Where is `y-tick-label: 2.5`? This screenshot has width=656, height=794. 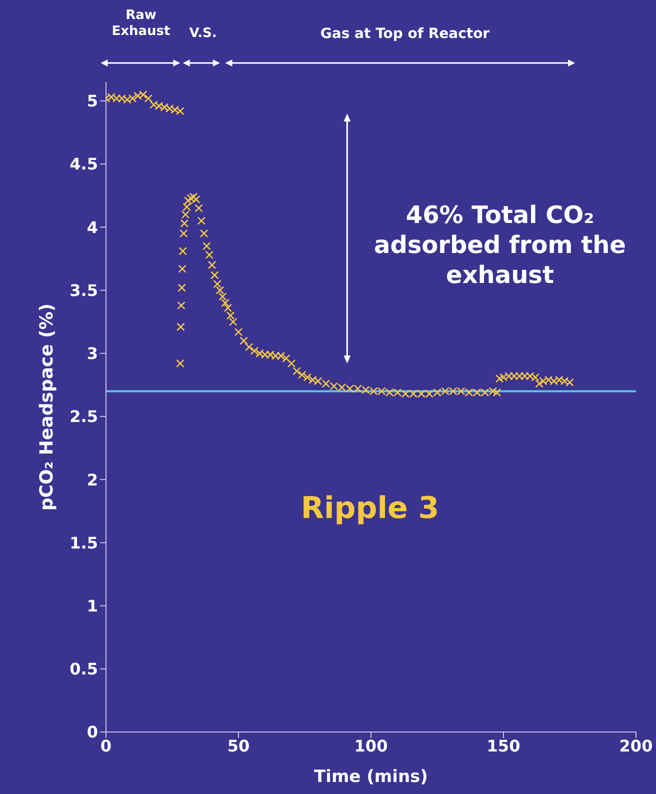
y-tick-label: 2.5 is located at coordinates (84, 416).